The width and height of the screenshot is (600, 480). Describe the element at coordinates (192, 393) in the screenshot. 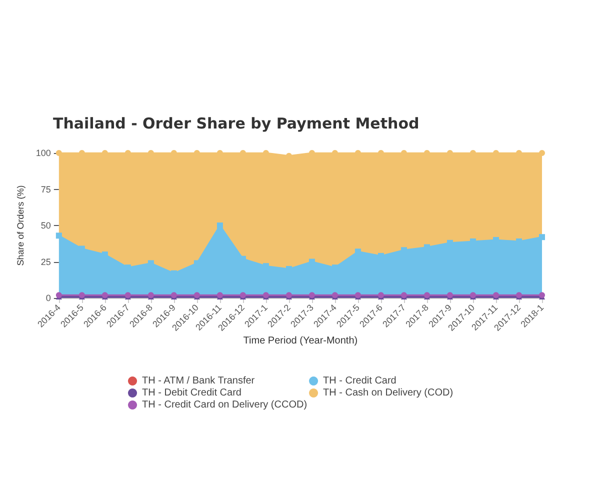

I see `legend-label: TH - Debit Credit Card` at that location.